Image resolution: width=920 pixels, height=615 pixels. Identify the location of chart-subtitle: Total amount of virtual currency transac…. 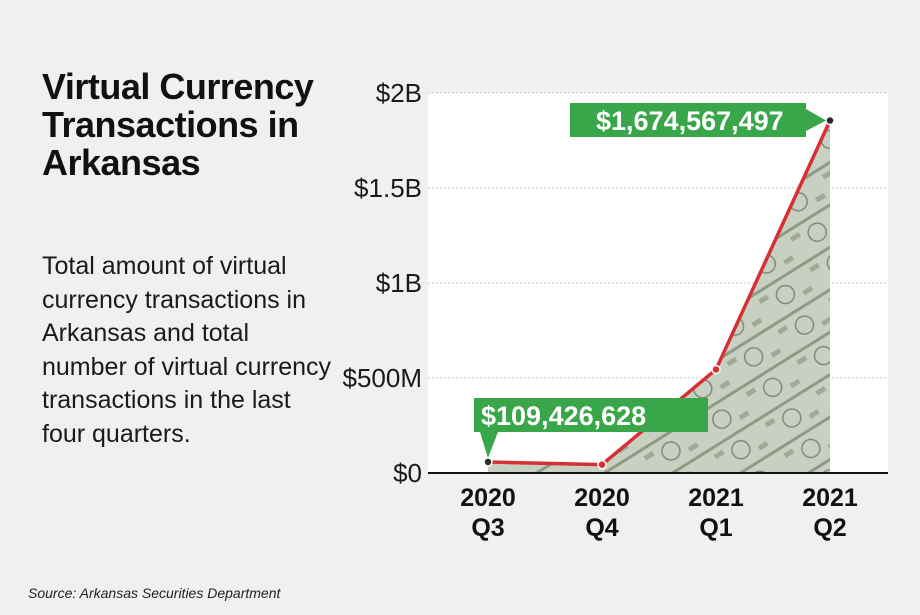
(187, 350).